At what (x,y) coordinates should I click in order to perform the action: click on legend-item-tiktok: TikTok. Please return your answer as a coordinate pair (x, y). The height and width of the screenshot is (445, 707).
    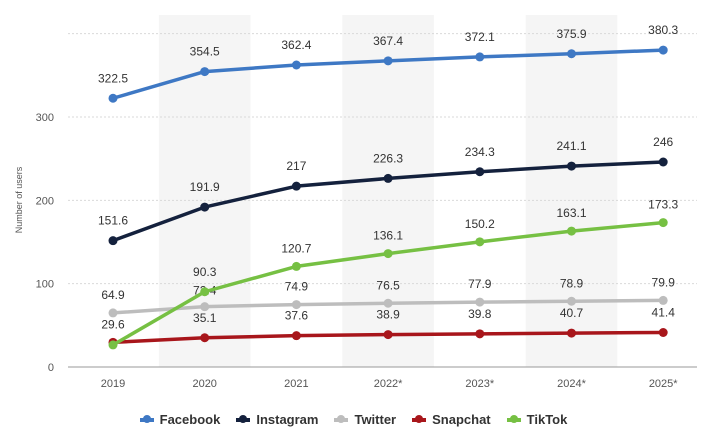
    Looking at the image, I should click on (537, 419).